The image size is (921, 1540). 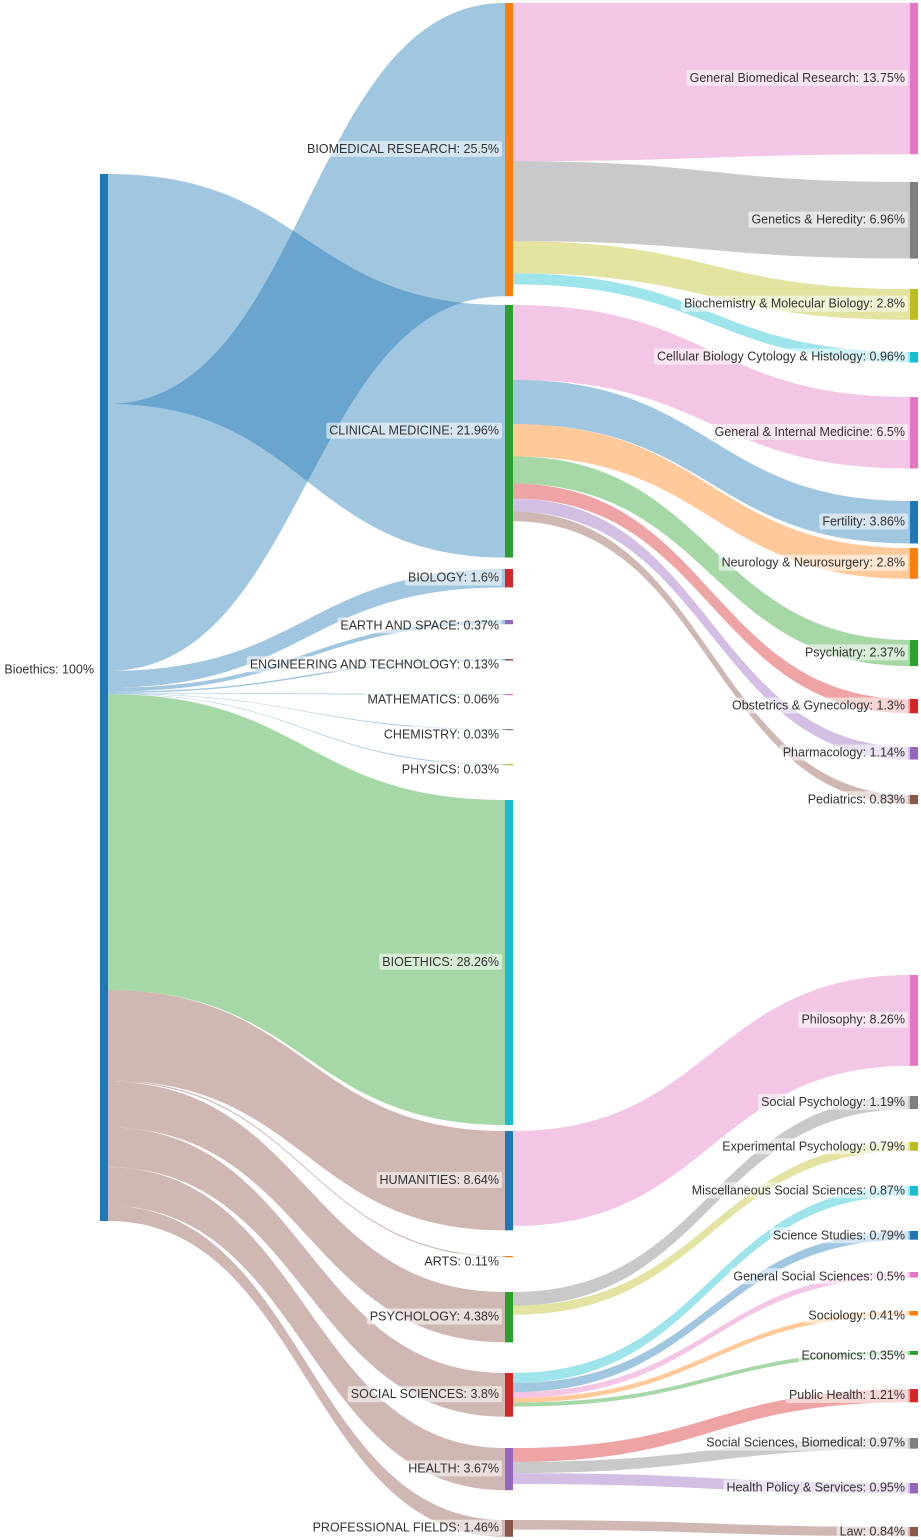 I want to click on label-prof-leaf-0: Law: 0.84%, so click(x=872, y=1531).